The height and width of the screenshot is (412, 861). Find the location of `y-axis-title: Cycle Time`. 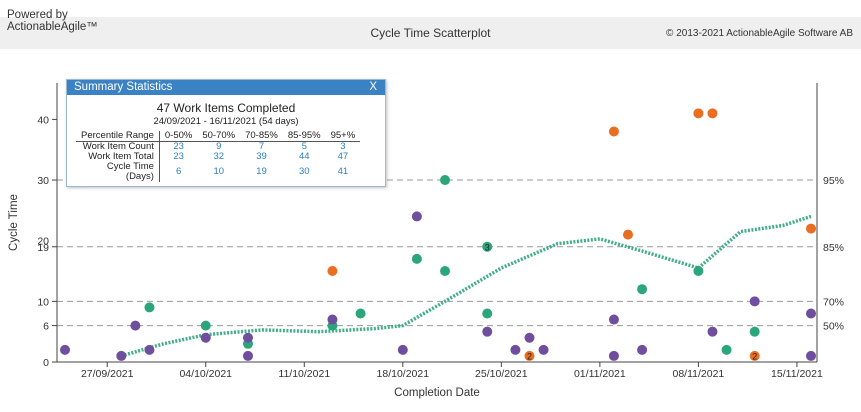

y-axis-title: Cycle Time is located at coordinates (14, 222).